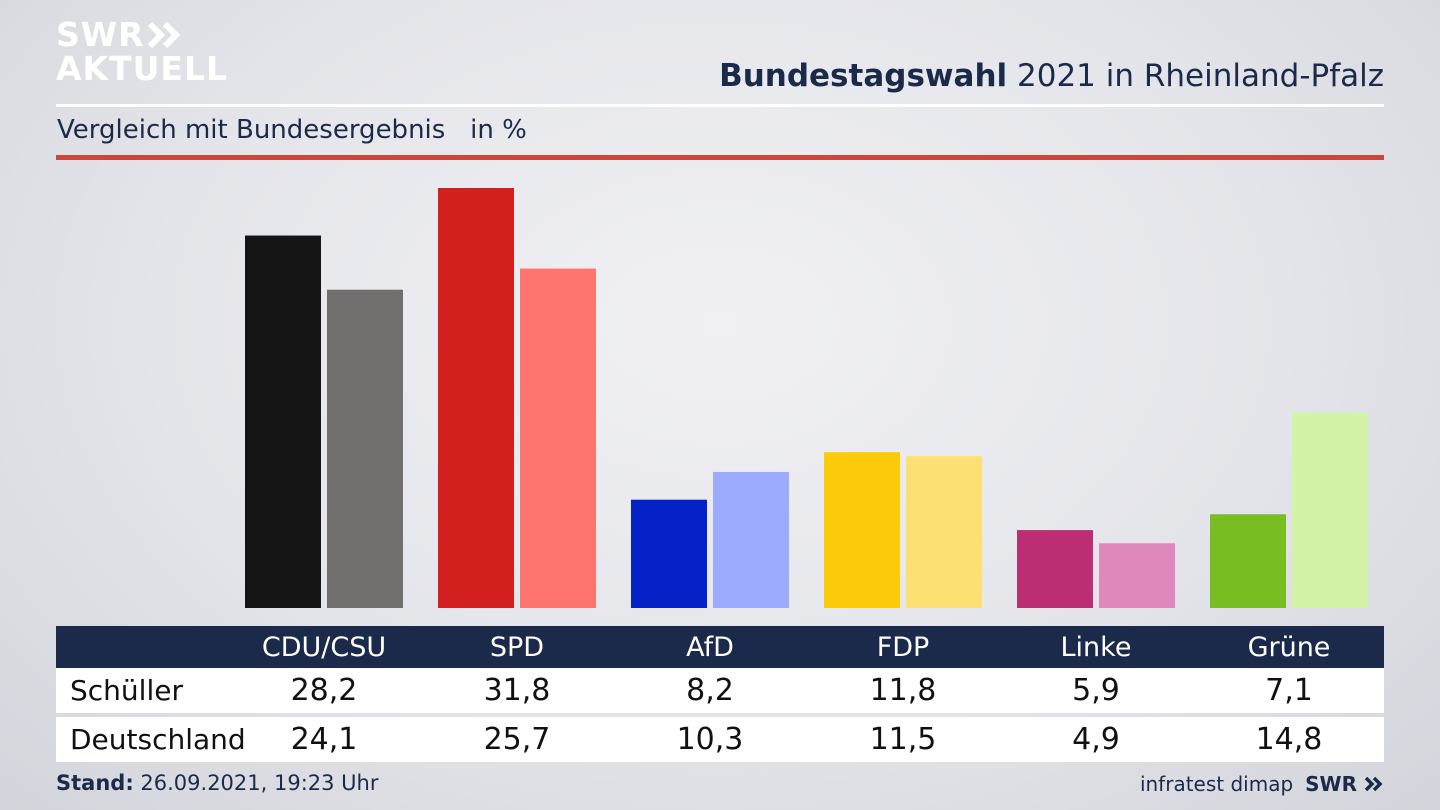  I want to click on chart-title-bold: Bundestagswahl, so click(863, 76).